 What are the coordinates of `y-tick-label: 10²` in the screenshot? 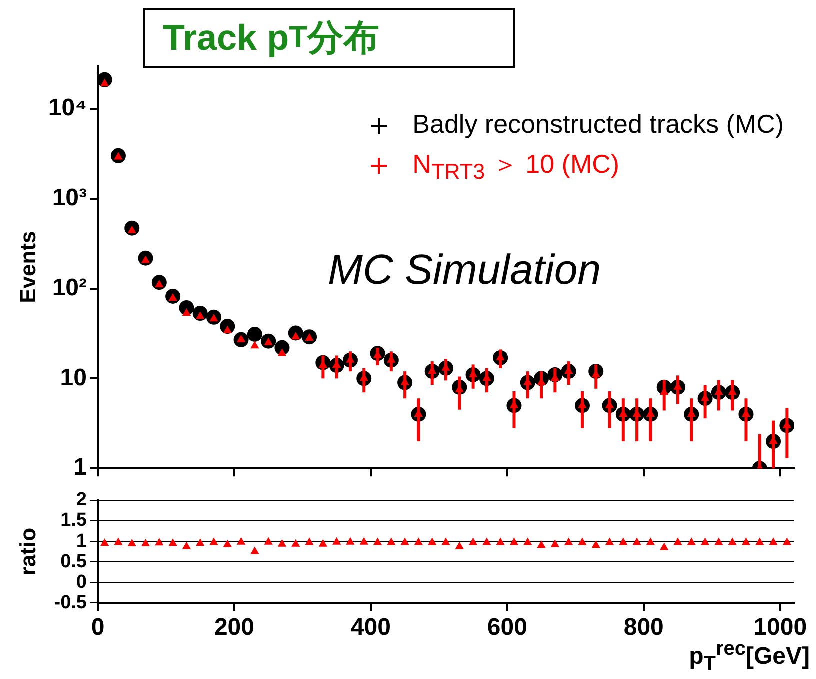 It's located at (70, 288).